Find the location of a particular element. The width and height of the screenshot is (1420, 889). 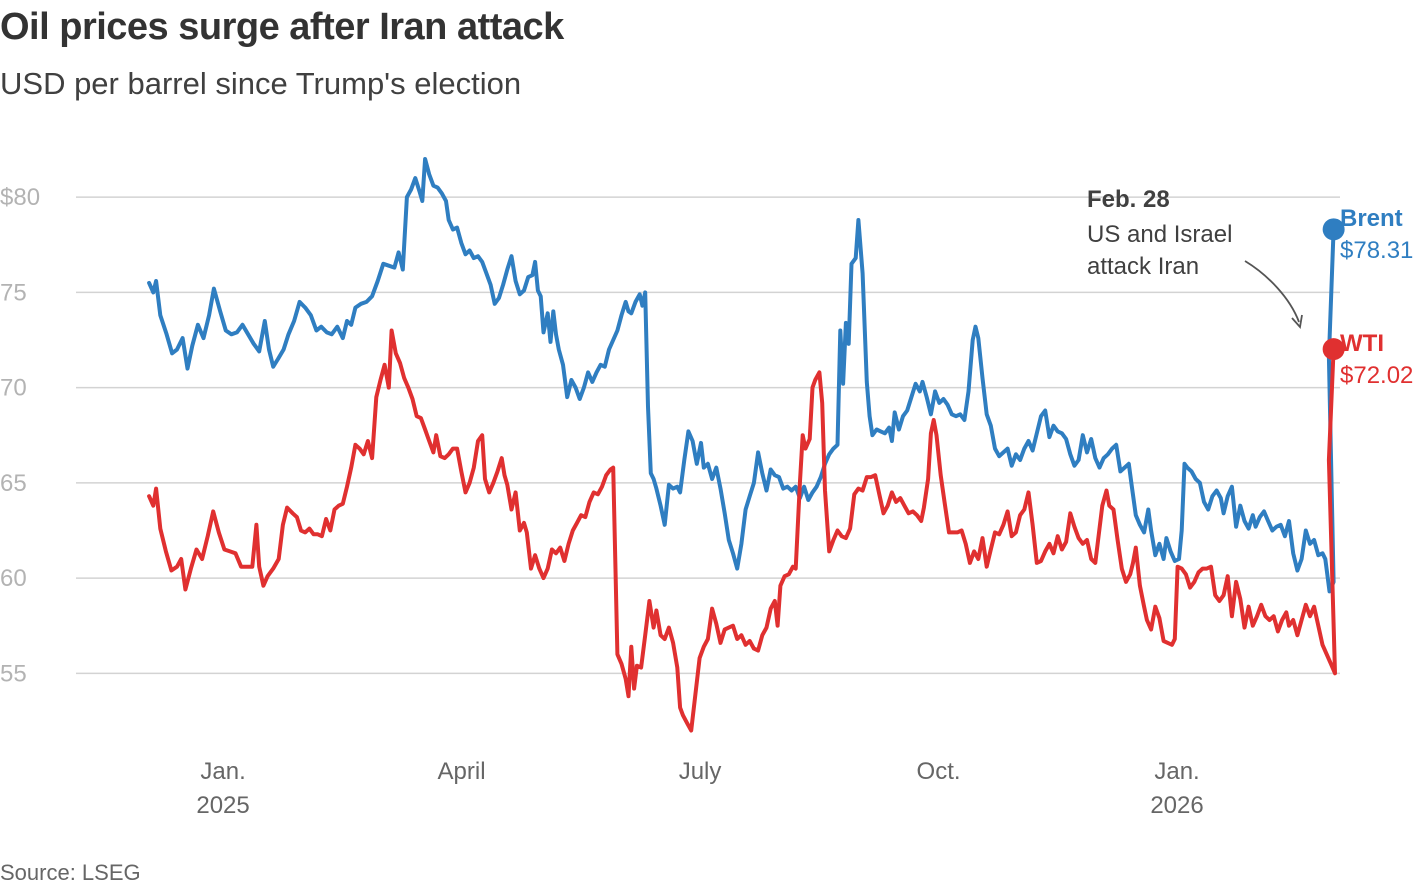

annotation-line-1: US and Israel is located at coordinates (1159, 234).